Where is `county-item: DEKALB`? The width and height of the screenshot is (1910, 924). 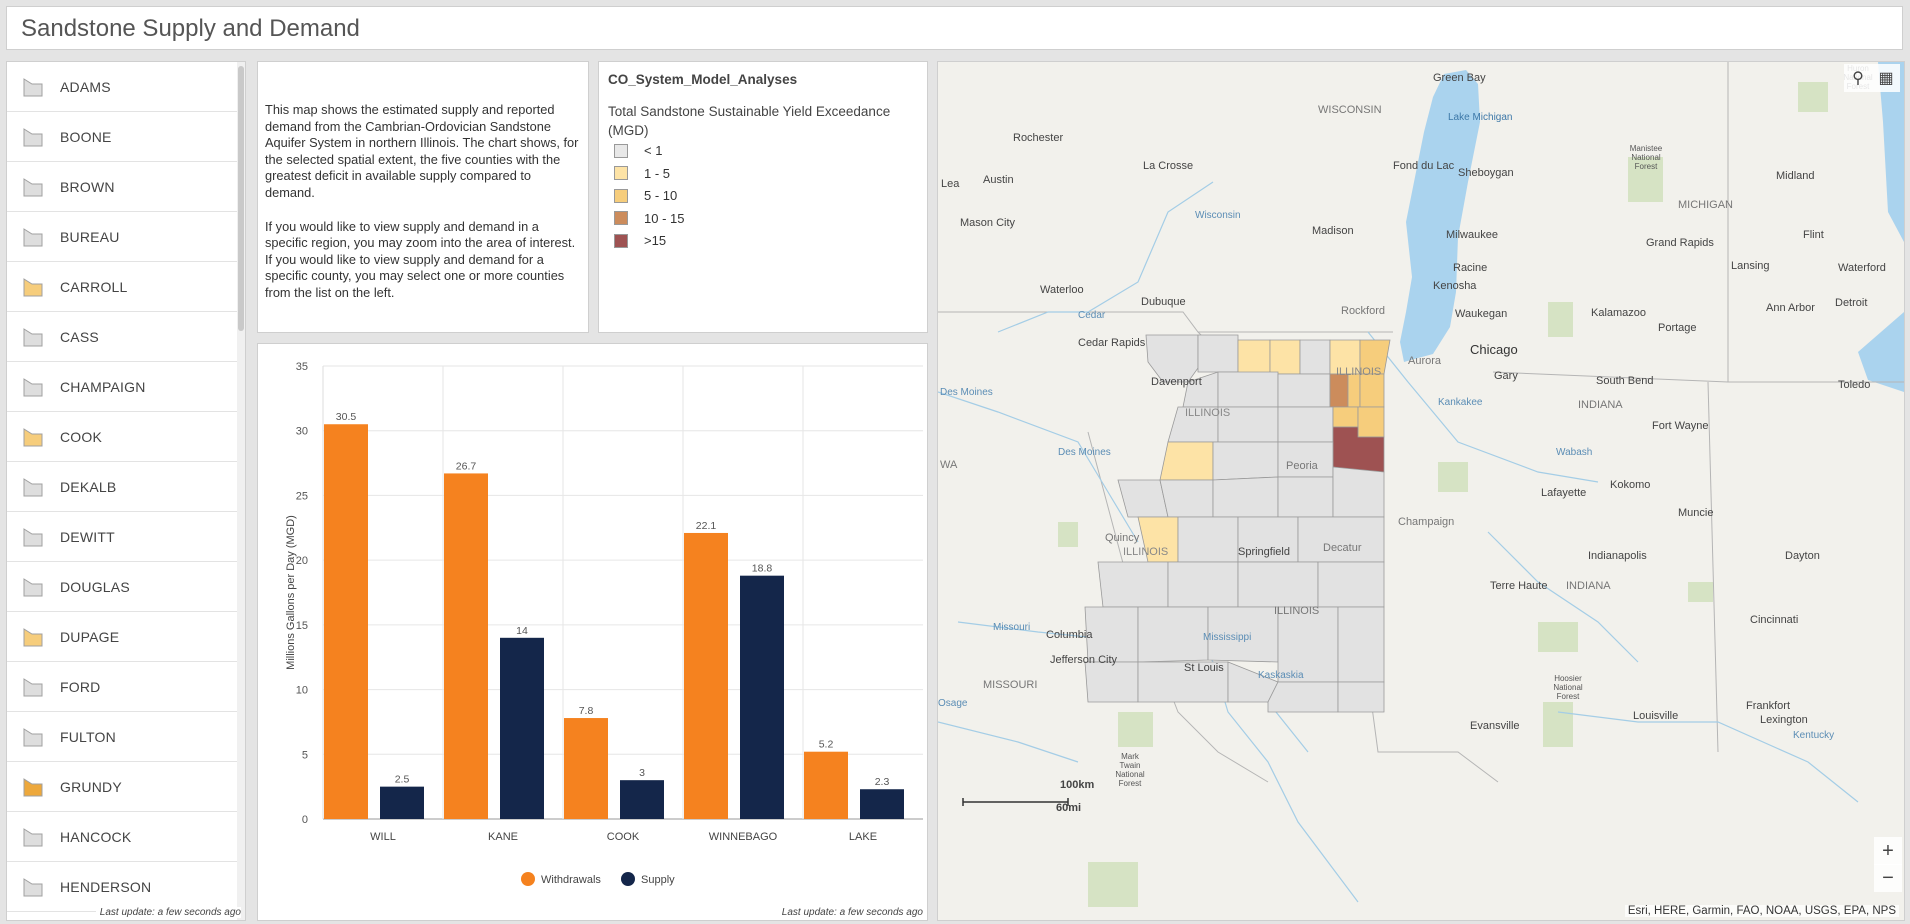
county-item: DEKALB is located at coordinates (122, 487).